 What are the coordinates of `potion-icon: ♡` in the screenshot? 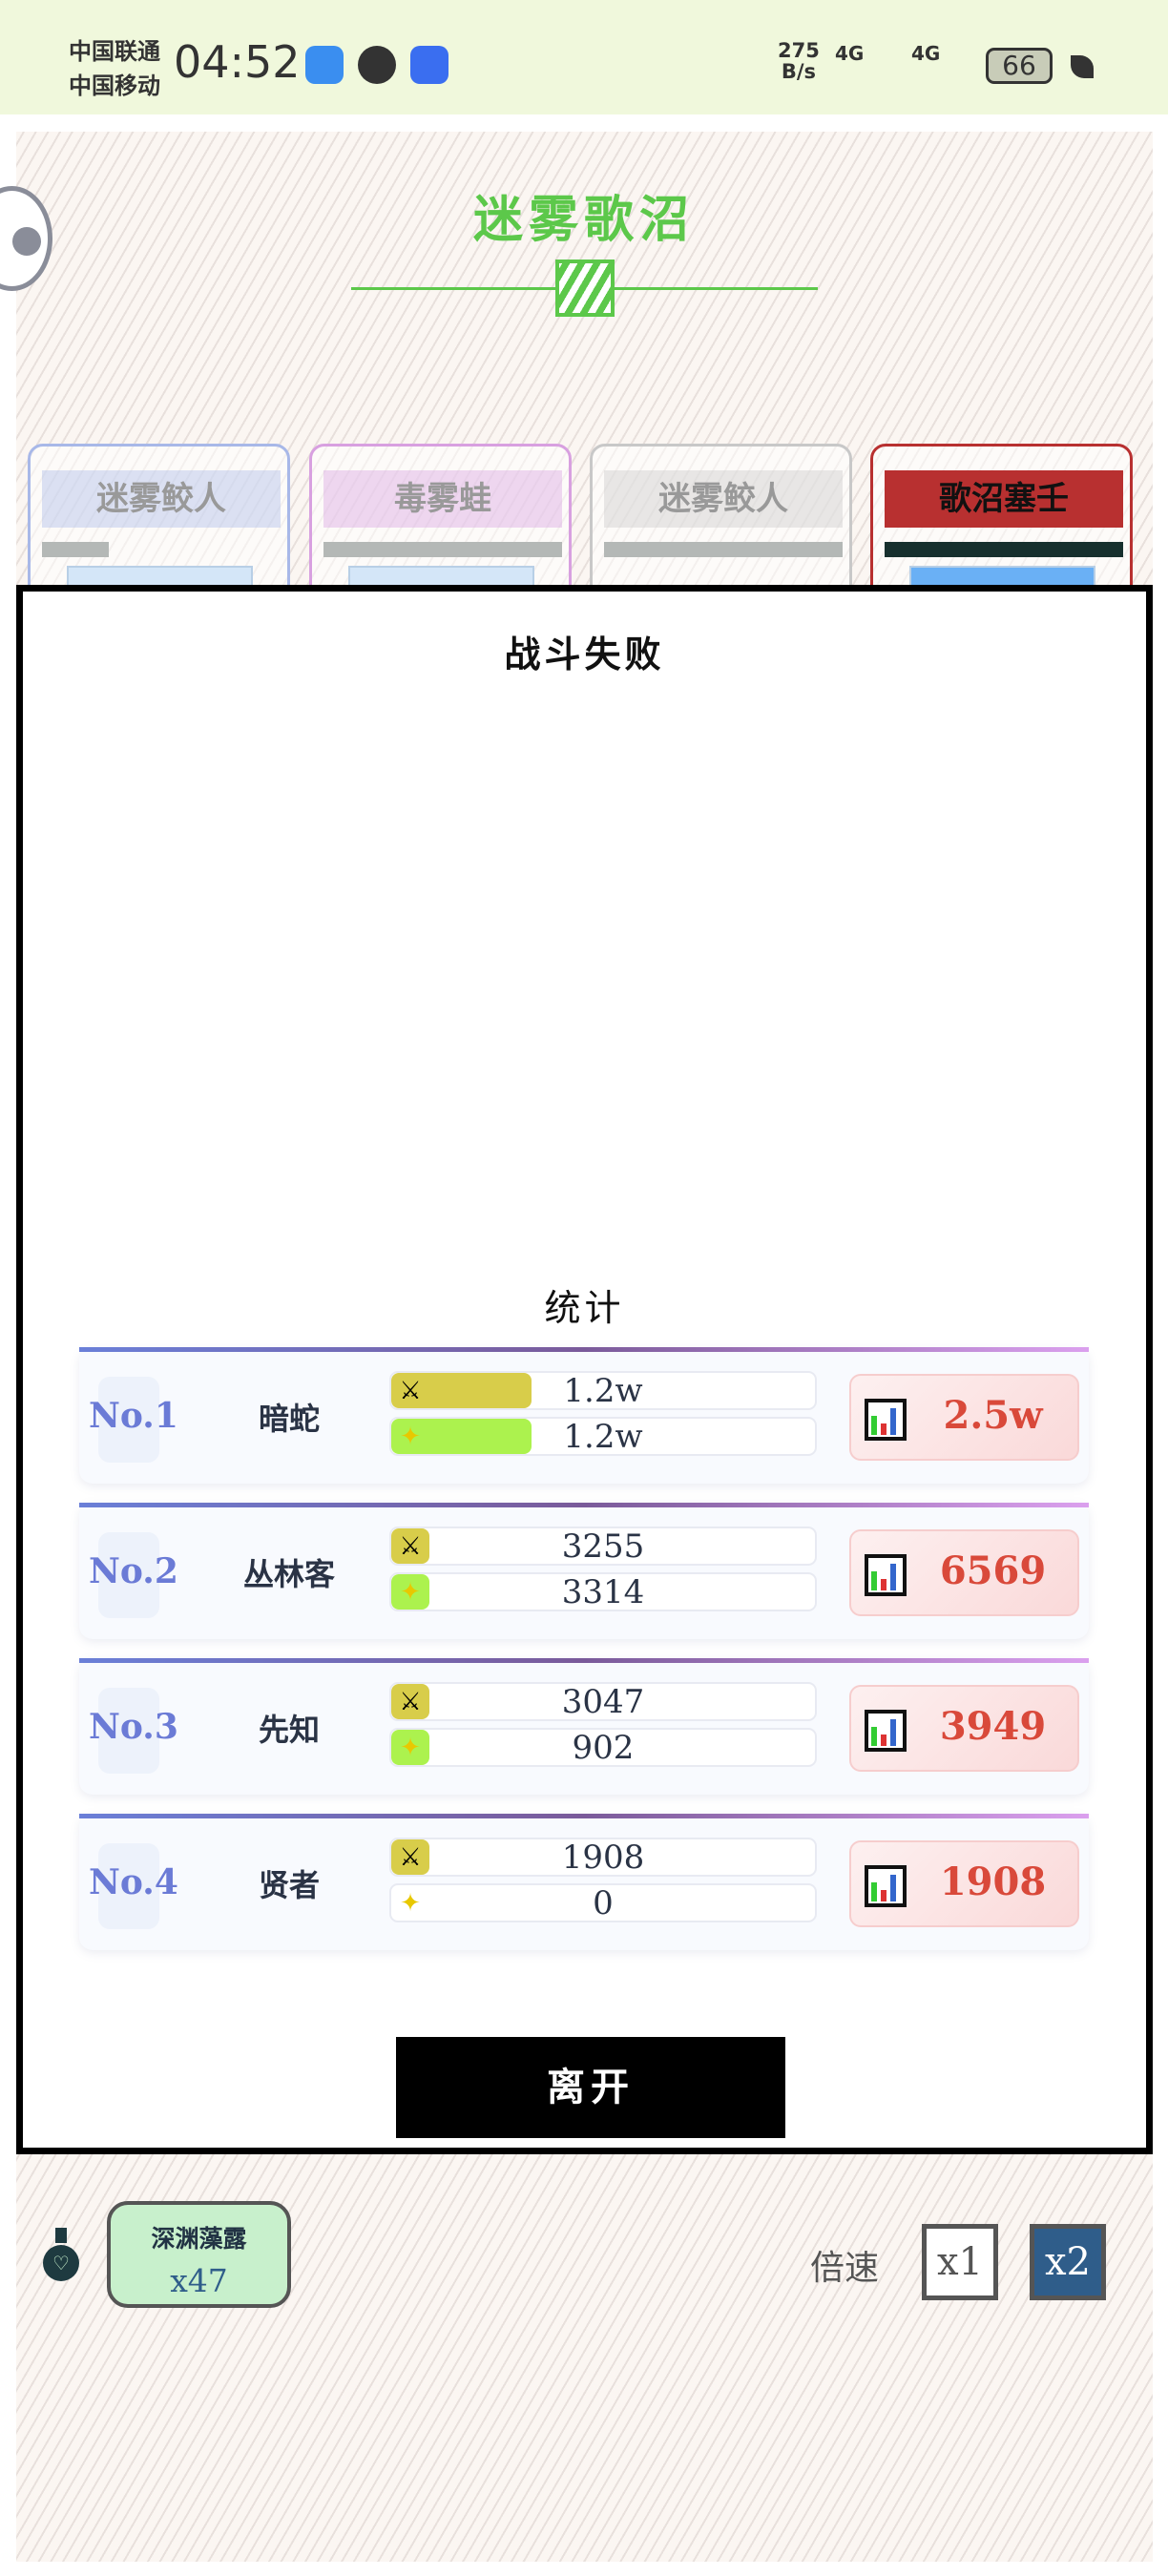 It's located at (61, 2254).